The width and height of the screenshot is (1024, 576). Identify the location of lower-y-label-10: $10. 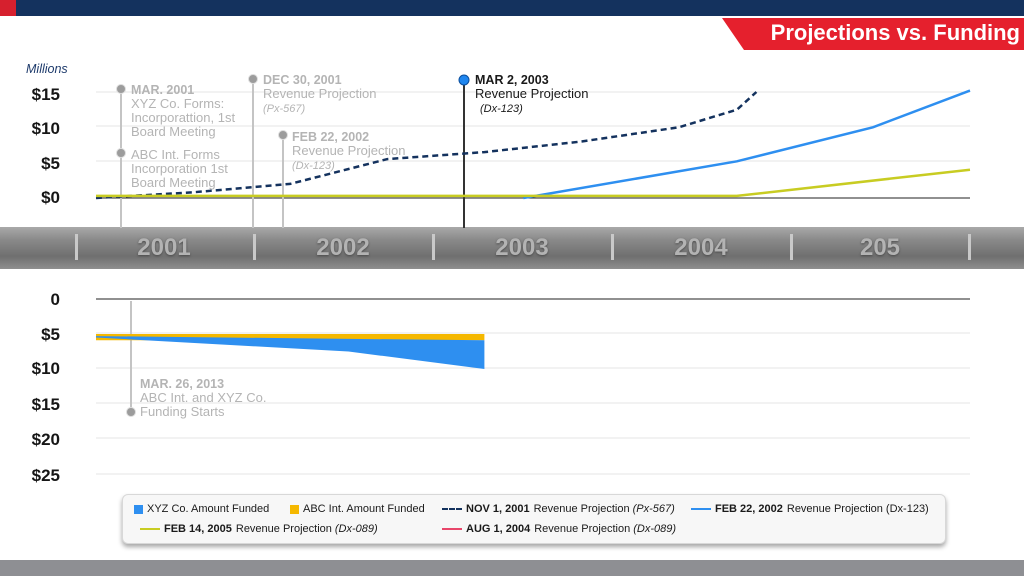
(45, 368).